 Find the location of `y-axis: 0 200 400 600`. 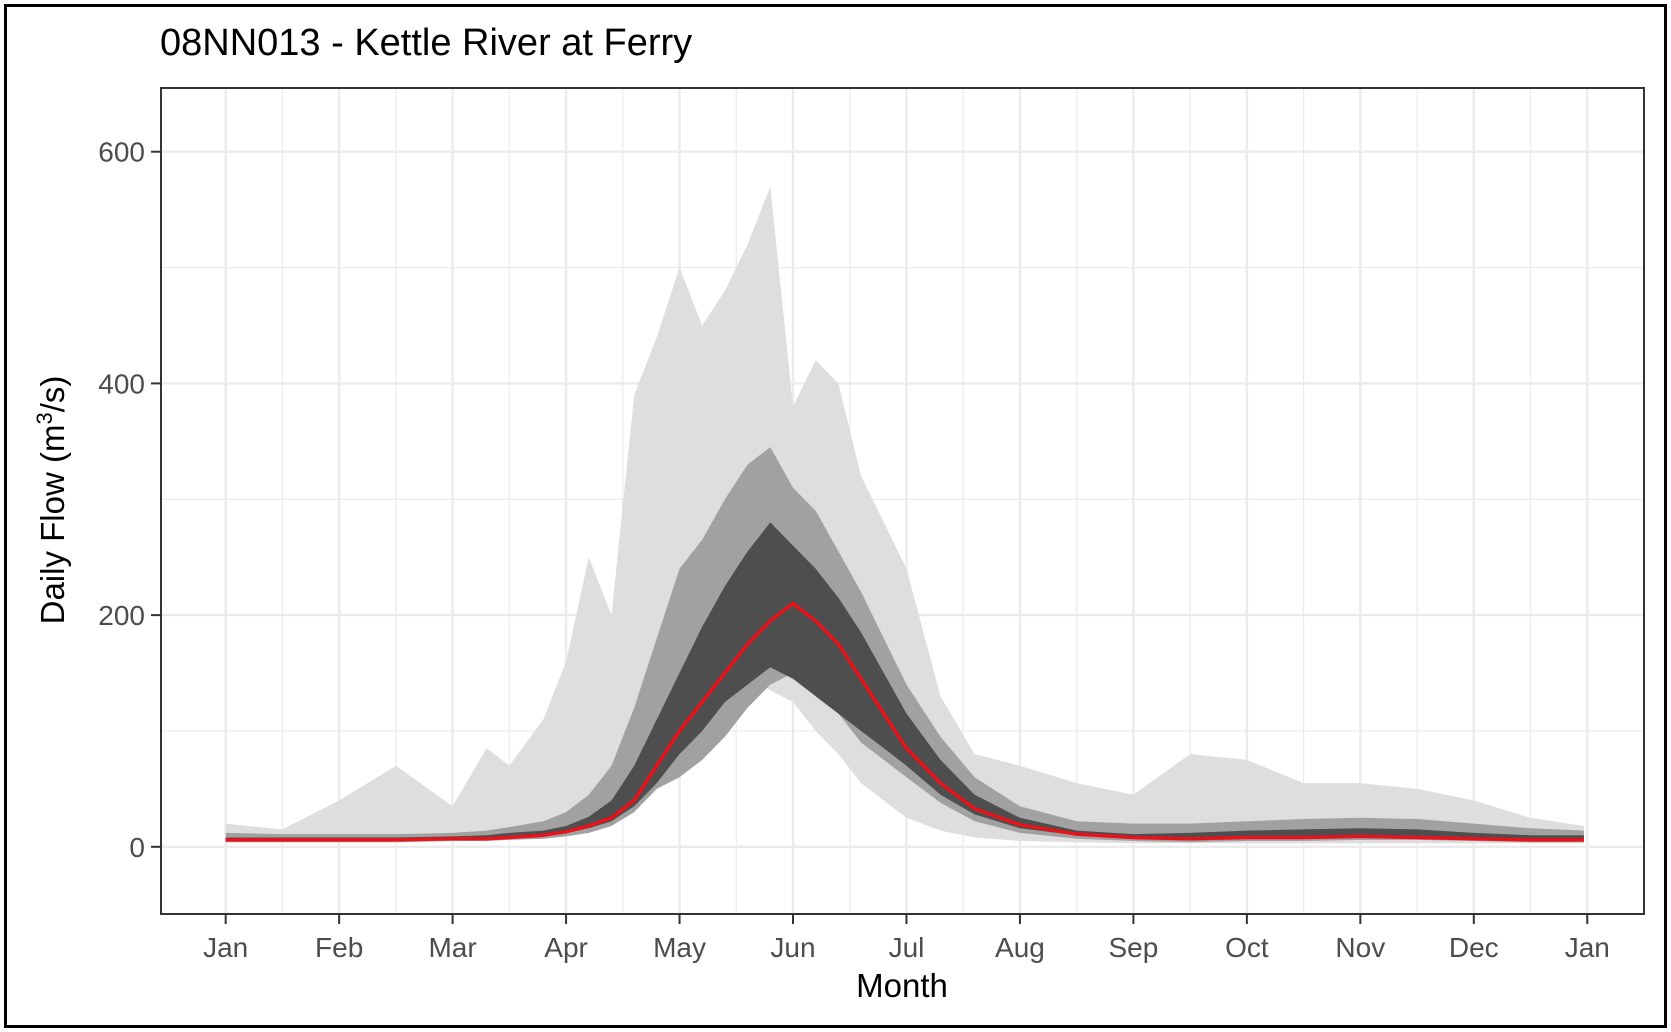

y-axis: 0 200 400 600 is located at coordinates (129, 500).